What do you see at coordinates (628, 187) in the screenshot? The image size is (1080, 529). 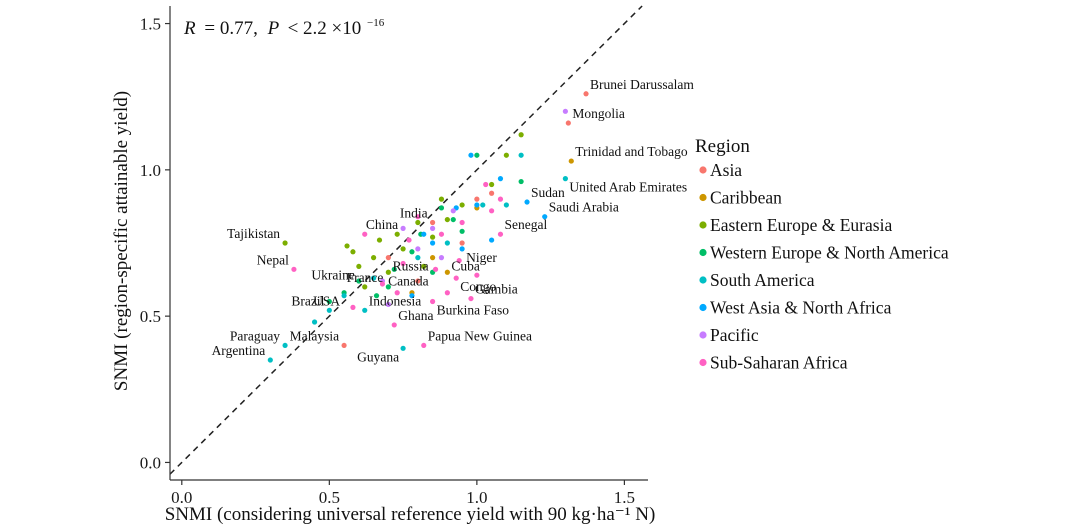 I see `country-label: United Arab Emirates` at bounding box center [628, 187].